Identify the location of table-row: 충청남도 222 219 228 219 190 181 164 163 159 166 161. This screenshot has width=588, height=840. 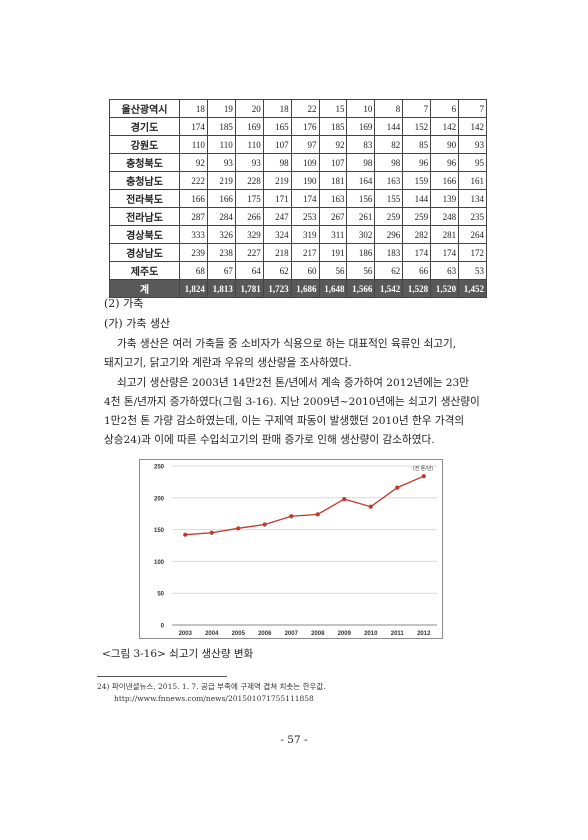
(298, 180).